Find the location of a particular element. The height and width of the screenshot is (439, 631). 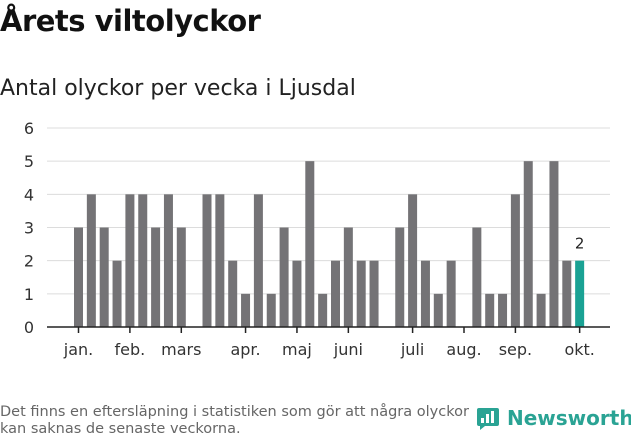

data-label: 2 is located at coordinates (580, 244).